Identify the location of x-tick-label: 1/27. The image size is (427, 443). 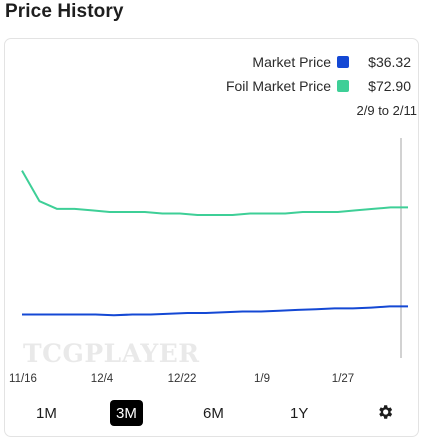
(343, 379).